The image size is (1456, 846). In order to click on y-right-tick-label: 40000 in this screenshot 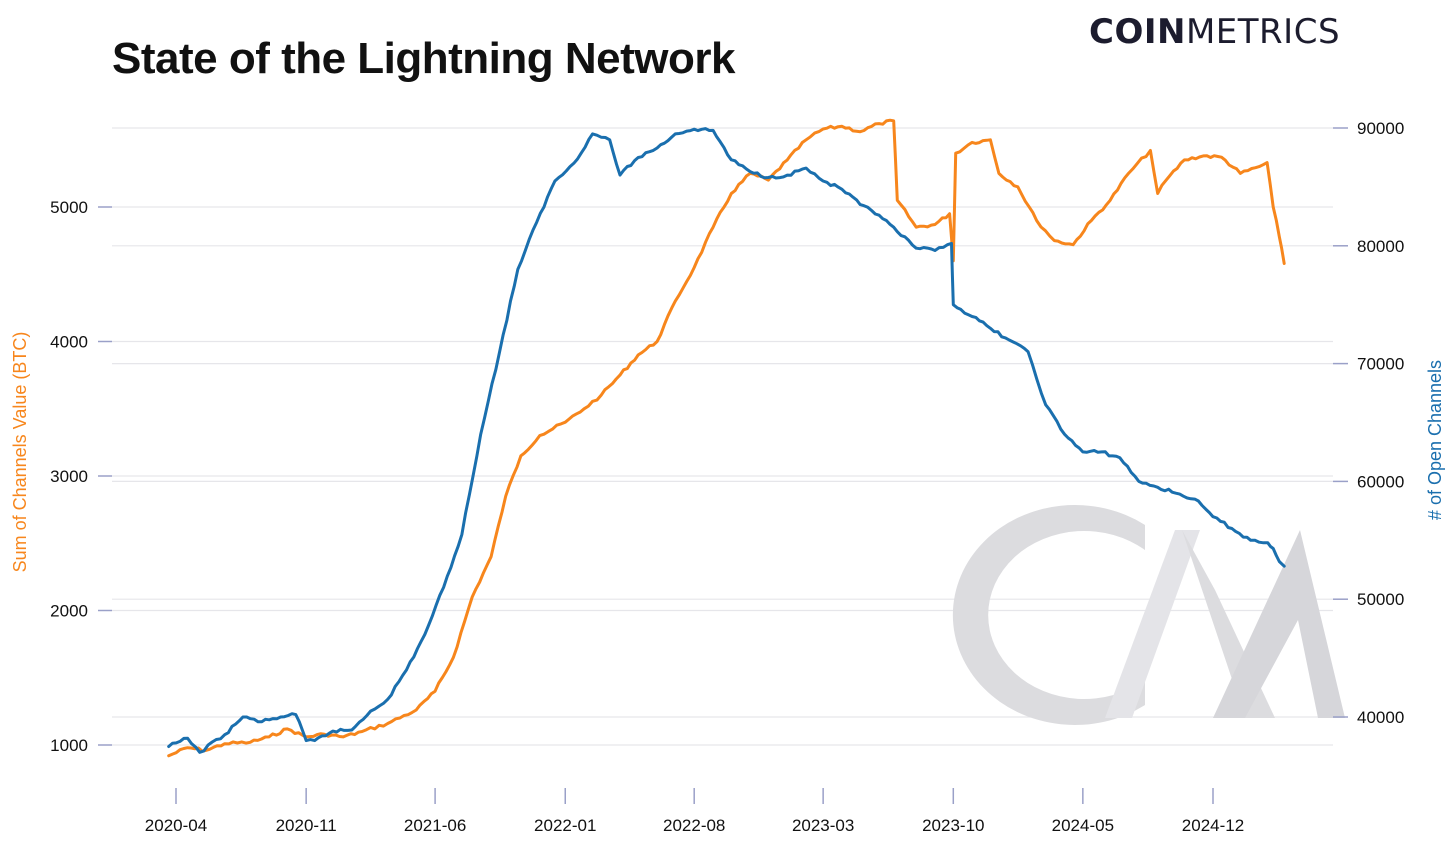, I will do `click(1380, 717)`.